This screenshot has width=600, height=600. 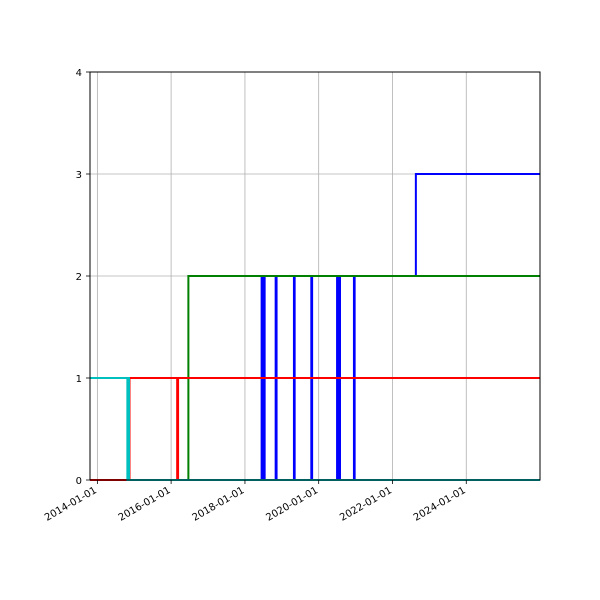 What do you see at coordinates (79, 175) in the screenshot?
I see `y-tick-label: 3` at bounding box center [79, 175].